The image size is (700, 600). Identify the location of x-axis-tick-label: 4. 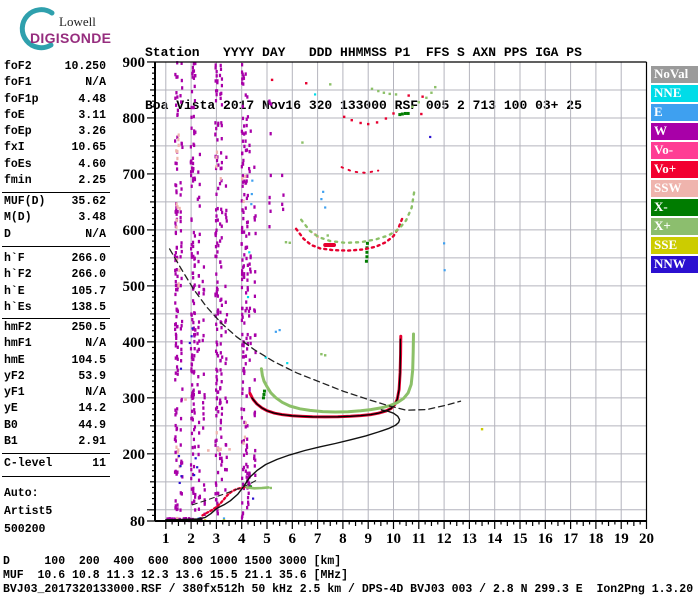
(242, 539).